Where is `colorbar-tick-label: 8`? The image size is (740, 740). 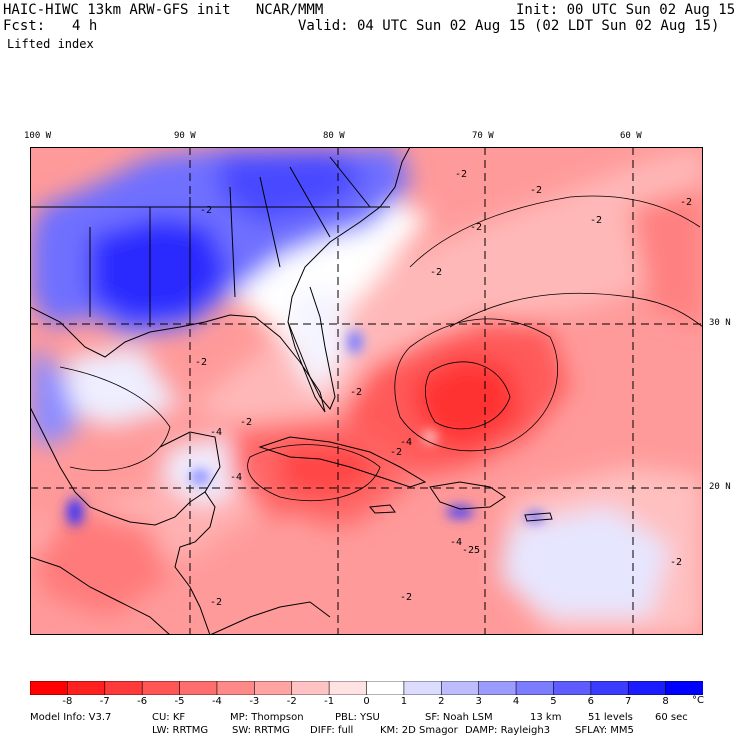 colorbar-tick-label: 8 is located at coordinates (665, 701).